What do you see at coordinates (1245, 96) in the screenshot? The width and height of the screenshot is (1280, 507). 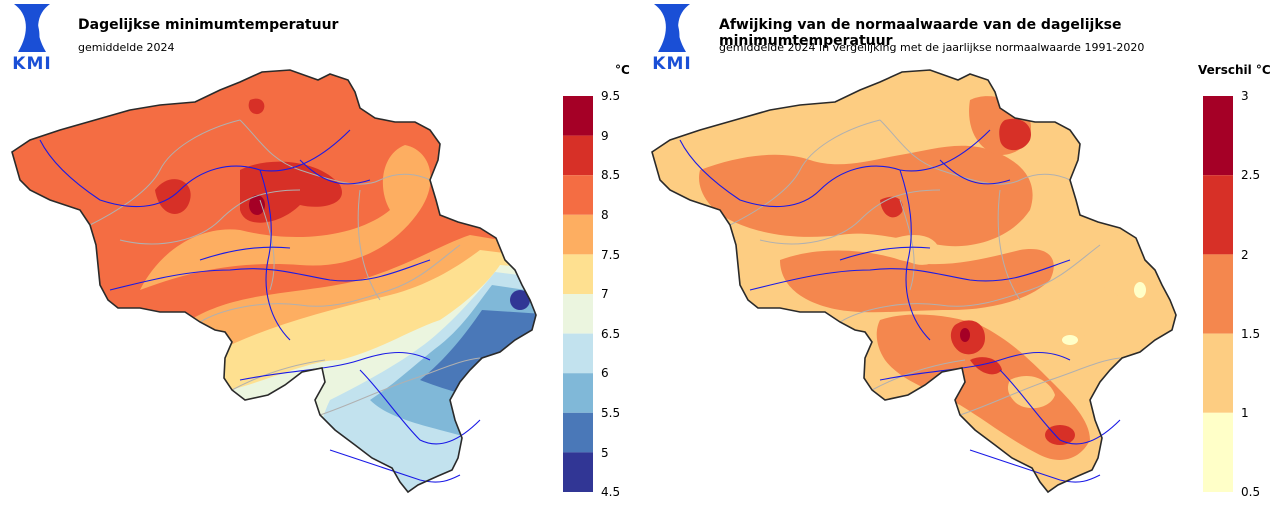 I see `right-legend-tick: 3` at bounding box center [1245, 96].